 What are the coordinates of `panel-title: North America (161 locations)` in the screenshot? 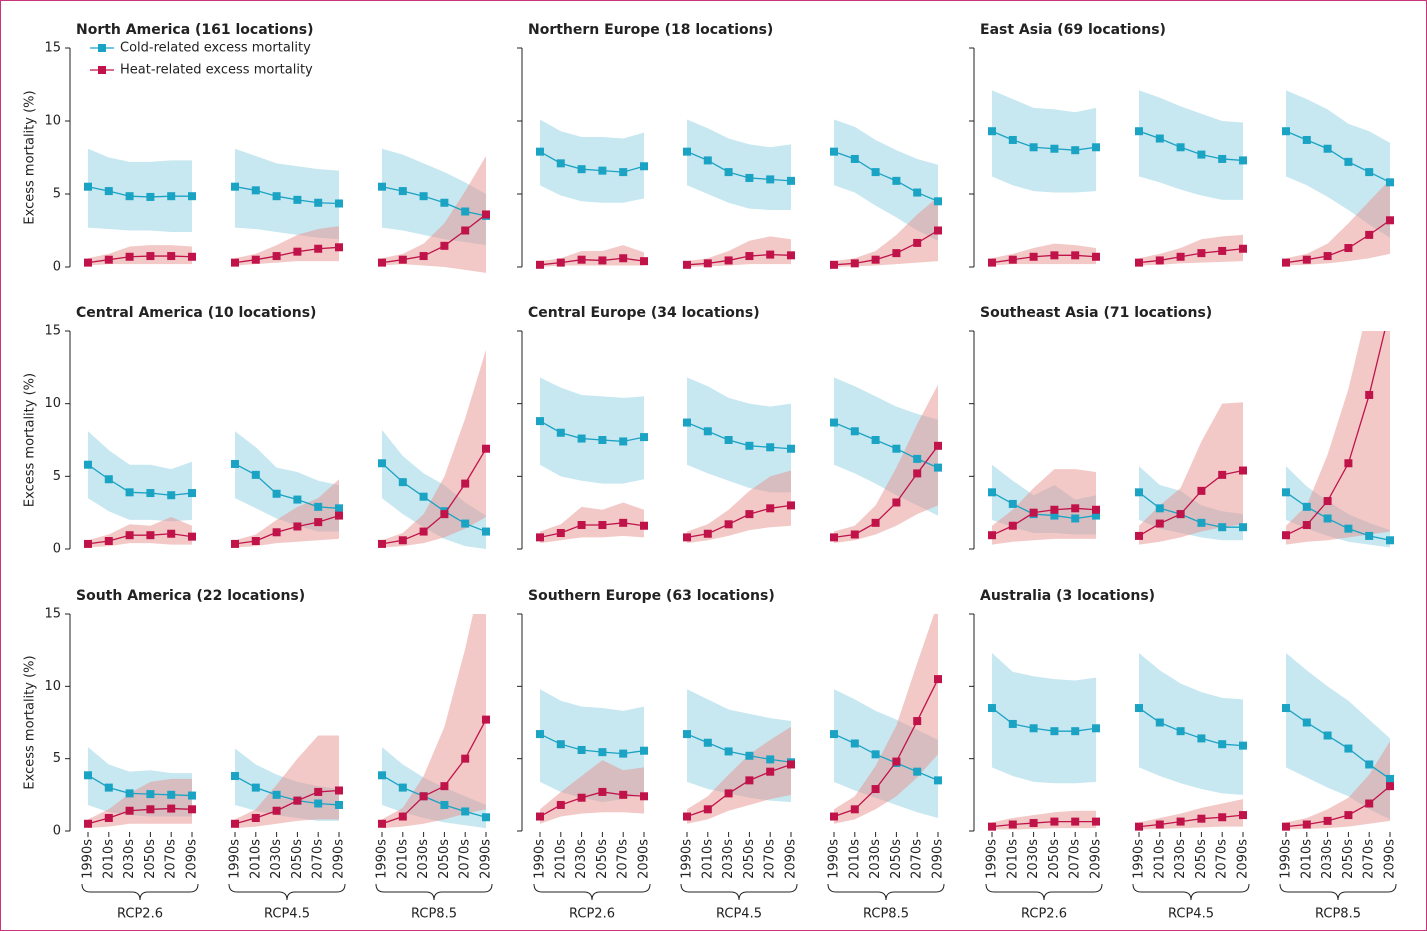 It's located at (194, 30).